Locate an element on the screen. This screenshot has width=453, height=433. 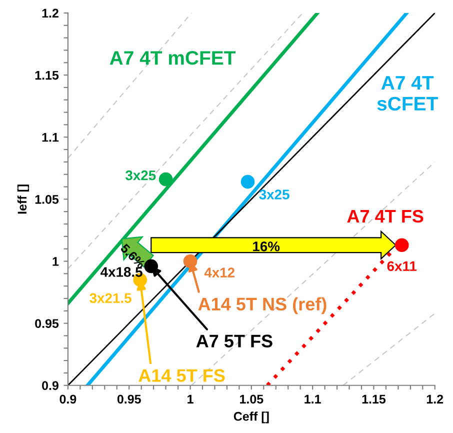
x-tick-label: 1.05 is located at coordinates (252, 399).